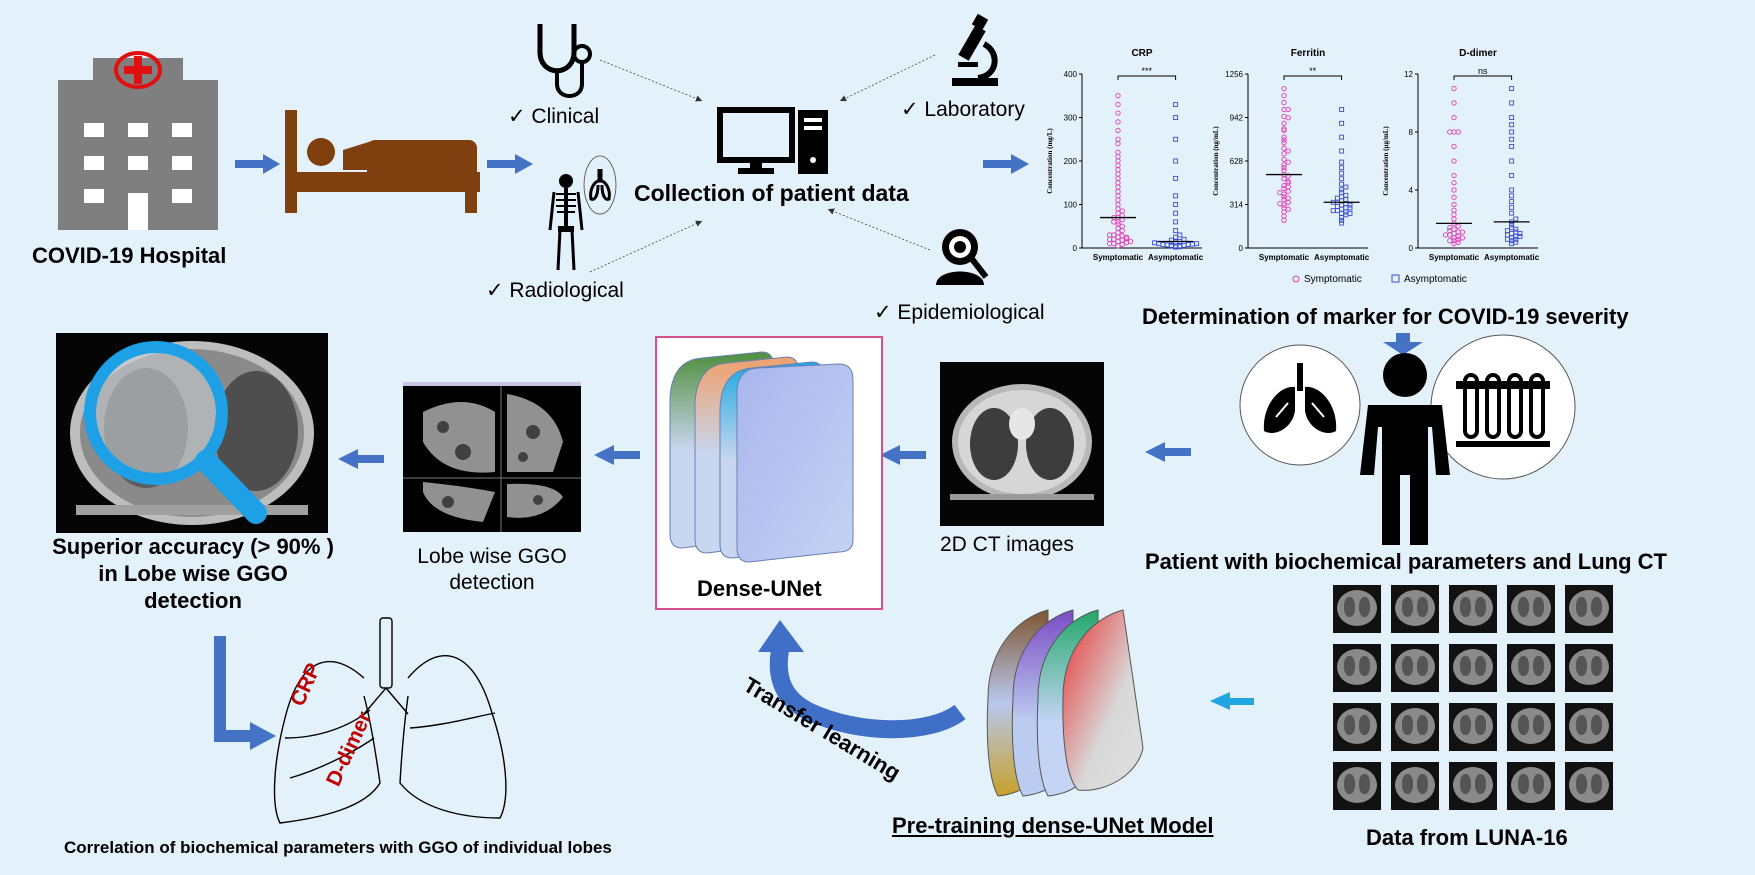 The width and height of the screenshot is (1755, 875). What do you see at coordinates (1411, 248) in the screenshot?
I see `y-tick-label: 0` at bounding box center [1411, 248].